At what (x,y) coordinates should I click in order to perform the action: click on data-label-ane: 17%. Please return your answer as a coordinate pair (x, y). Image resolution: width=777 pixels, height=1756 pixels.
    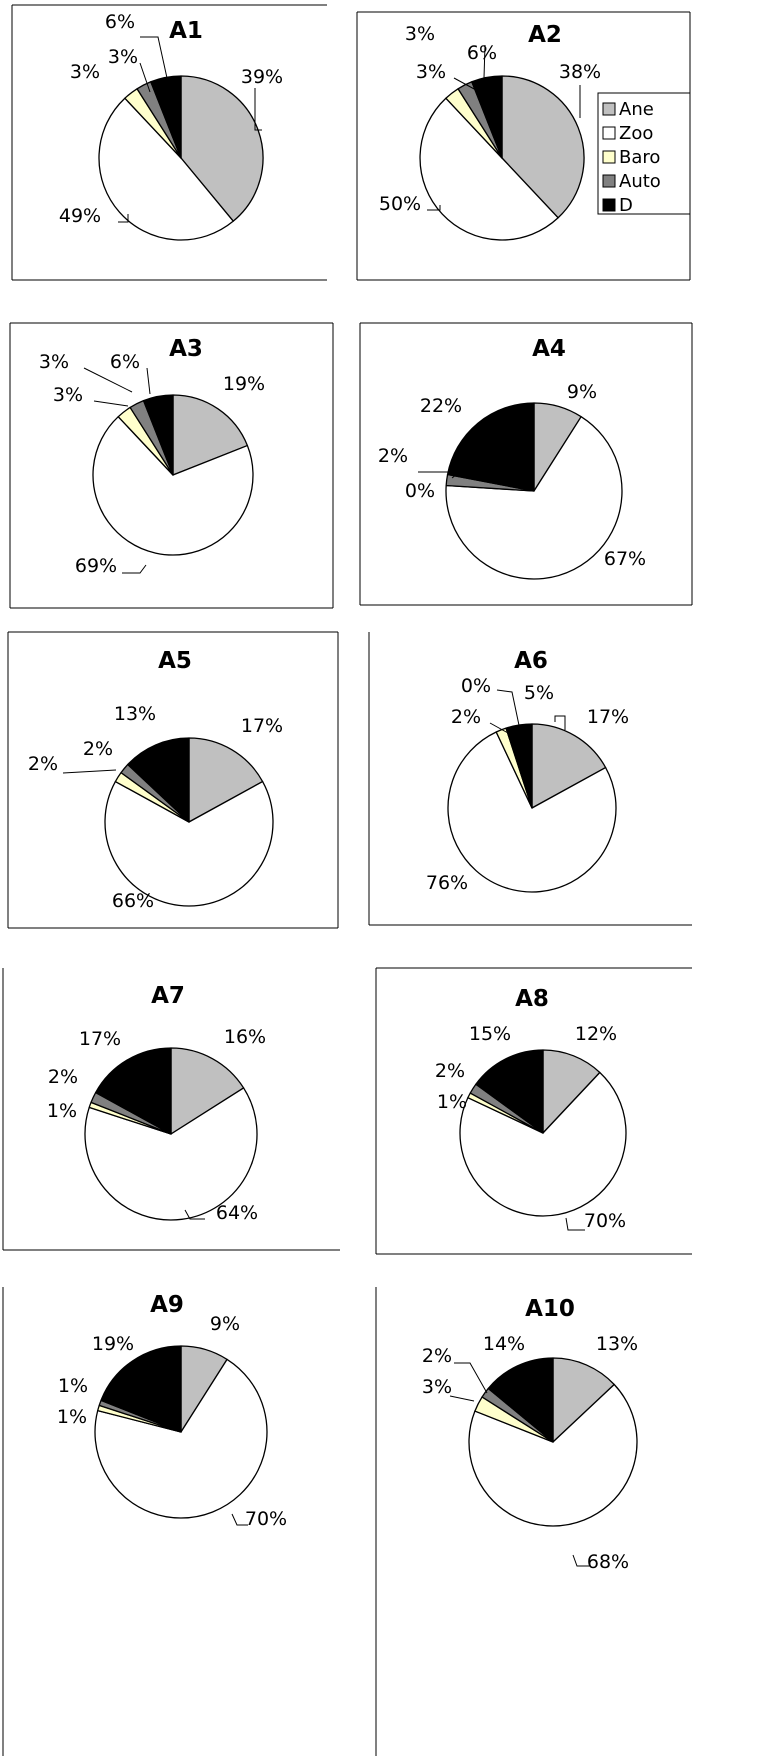
    Looking at the image, I should click on (262, 726).